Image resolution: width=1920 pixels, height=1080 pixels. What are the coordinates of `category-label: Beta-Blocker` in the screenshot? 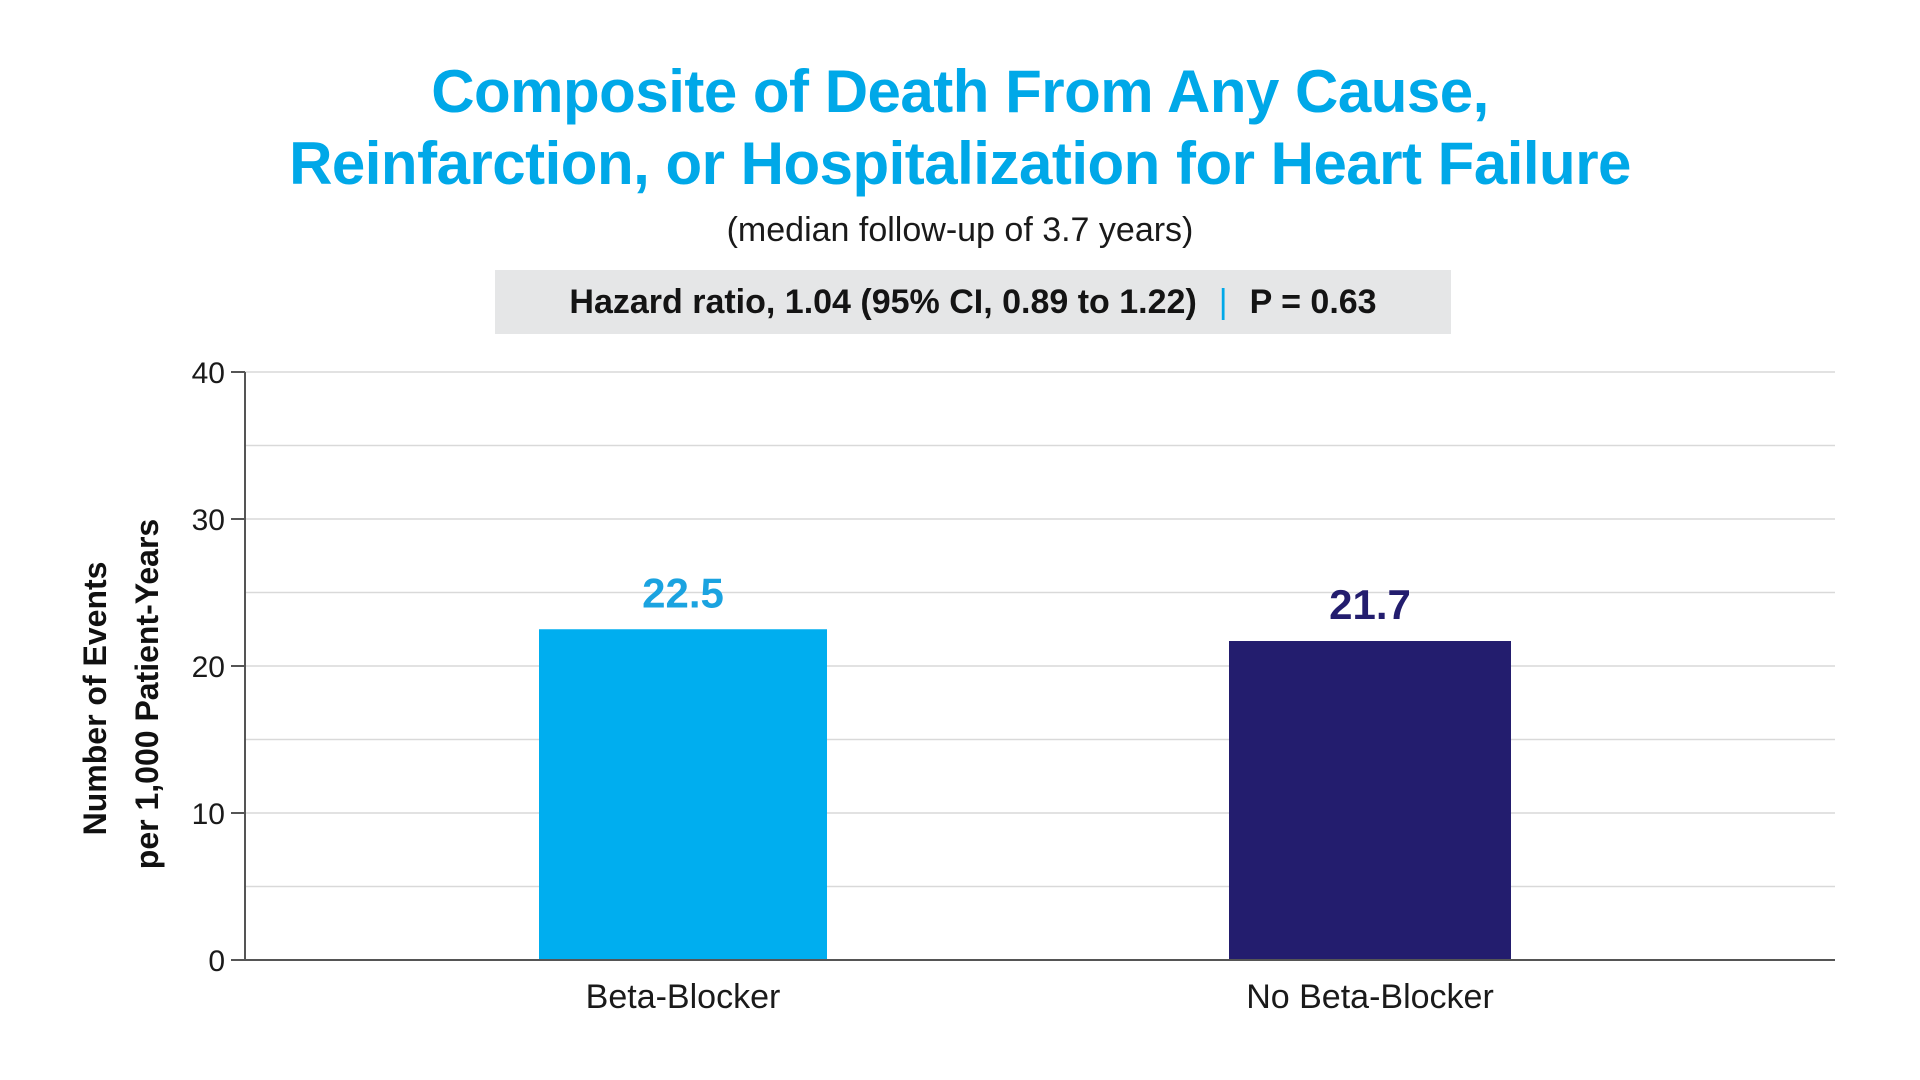 It's located at (683, 997).